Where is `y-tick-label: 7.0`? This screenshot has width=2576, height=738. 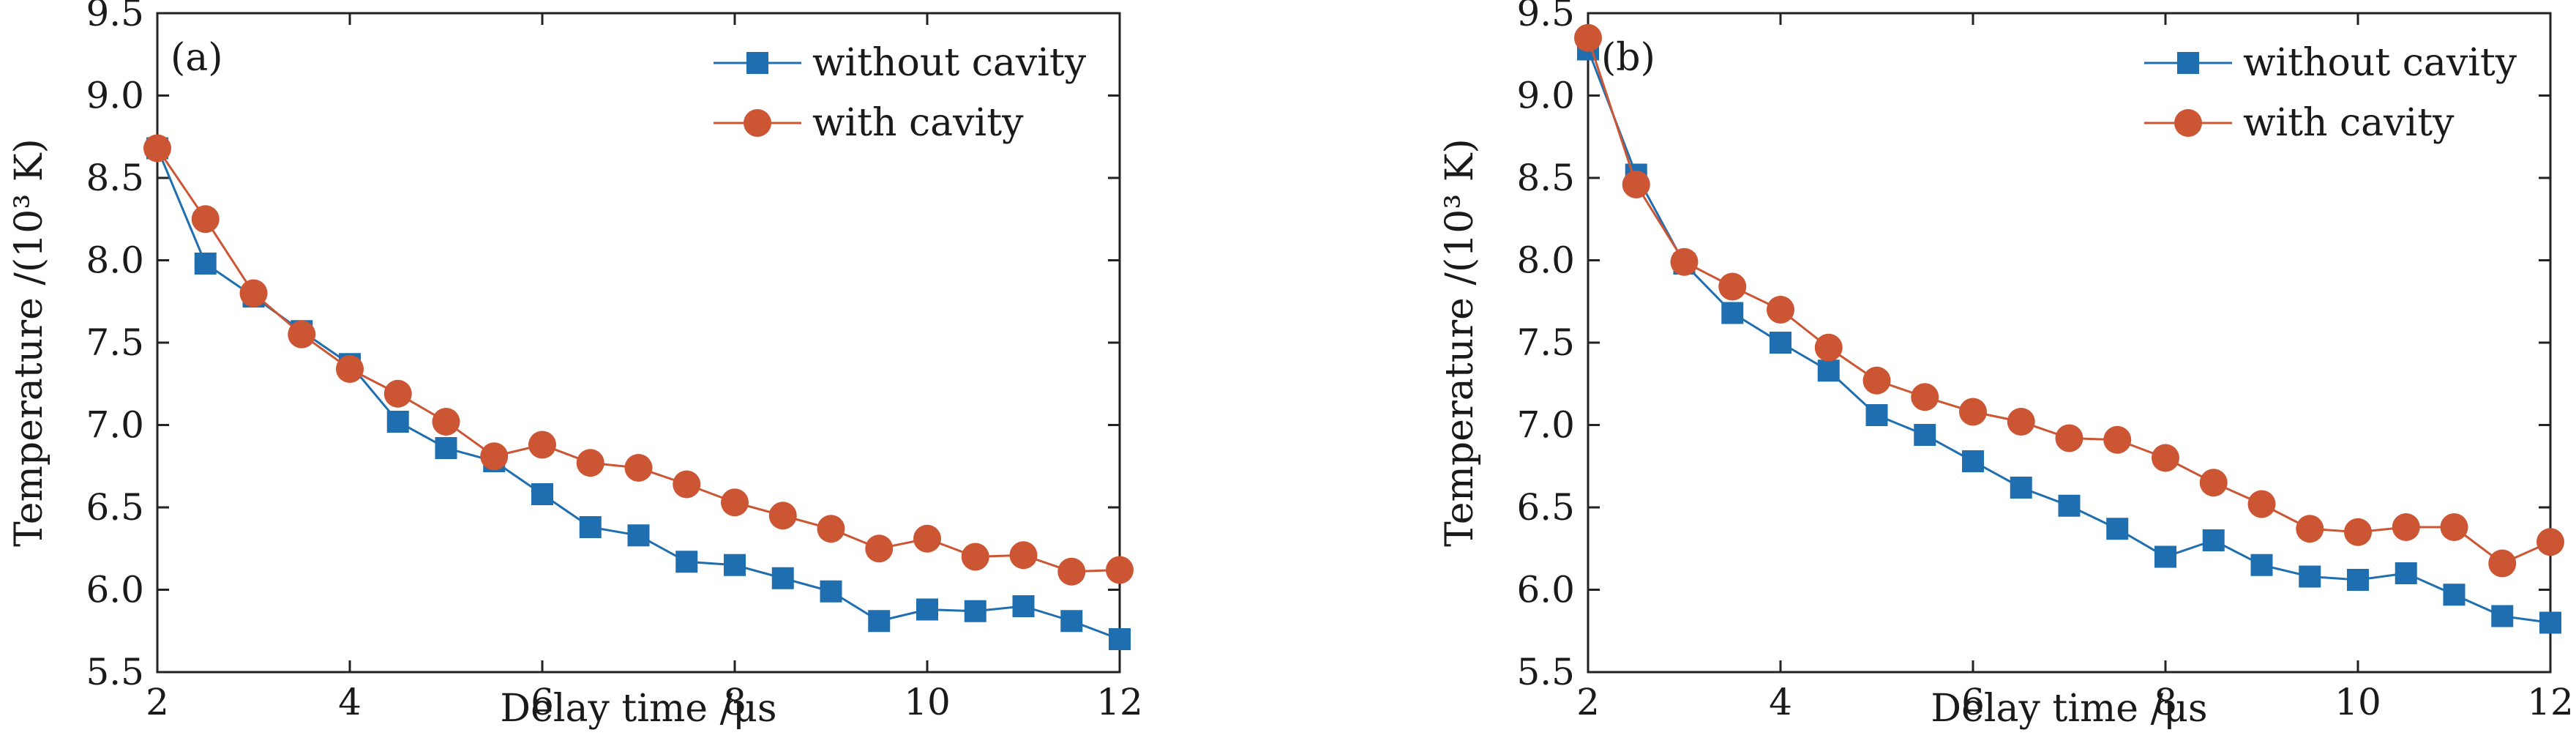 y-tick-label: 7.0 is located at coordinates (115, 425).